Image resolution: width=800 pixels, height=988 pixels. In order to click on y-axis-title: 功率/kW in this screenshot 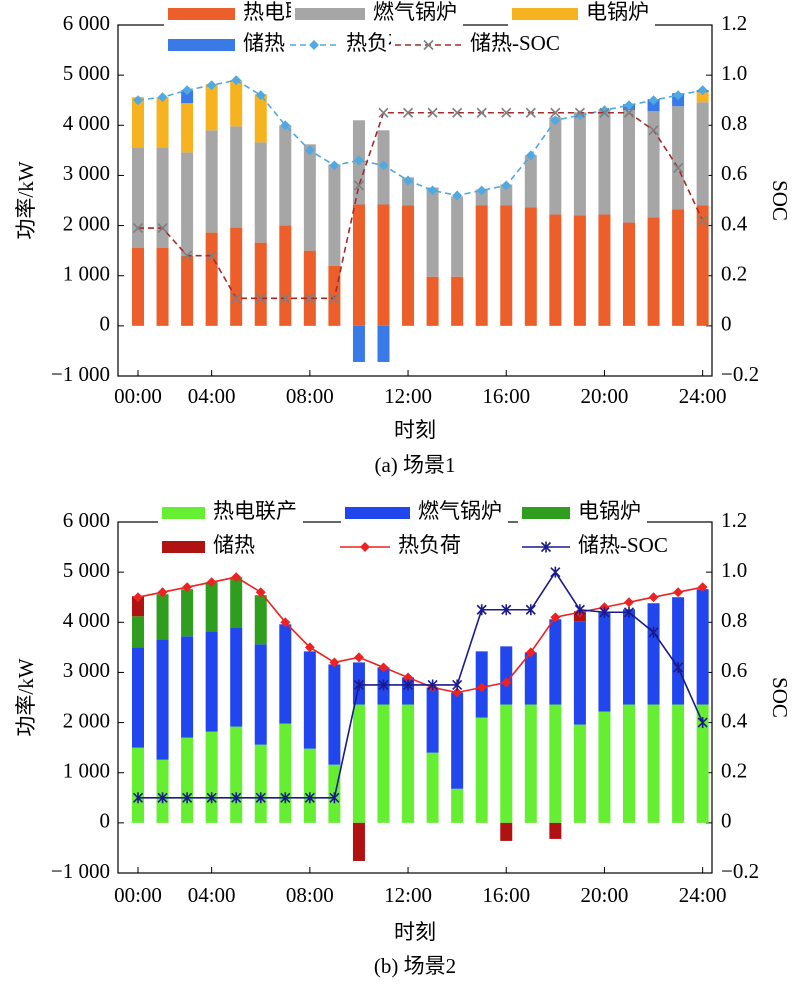, I will do `click(26, 200)`.